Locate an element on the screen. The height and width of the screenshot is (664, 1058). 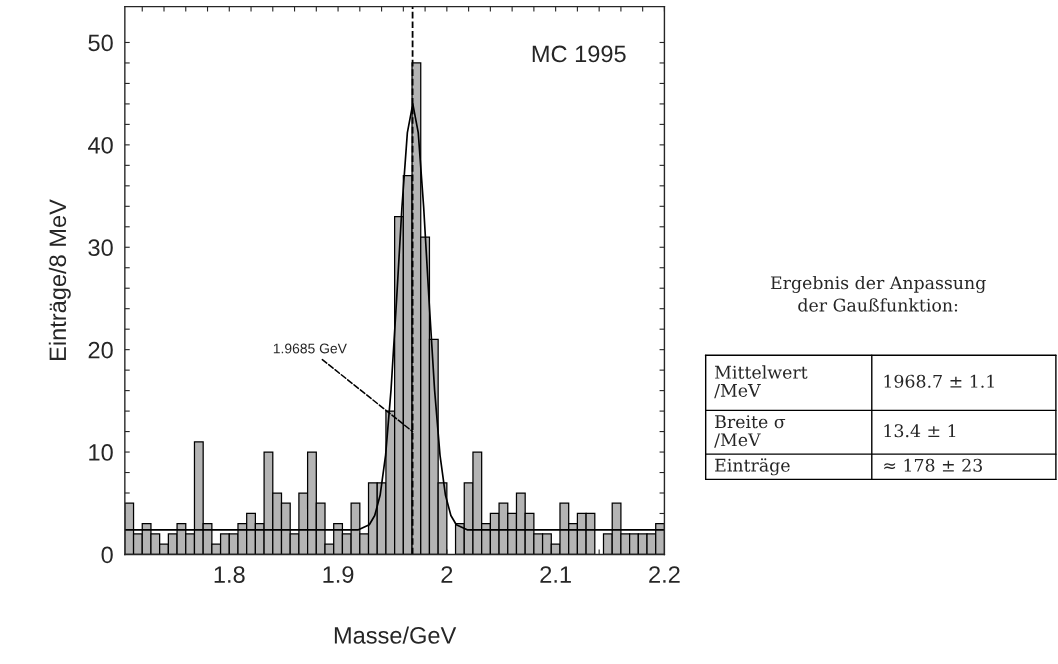
text: Mittelwert /MeV is located at coordinates (761, 382).